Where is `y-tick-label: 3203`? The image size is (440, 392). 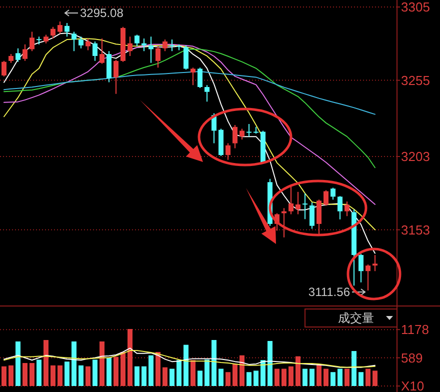
y-tick-label: 3203 is located at coordinates (415, 156).